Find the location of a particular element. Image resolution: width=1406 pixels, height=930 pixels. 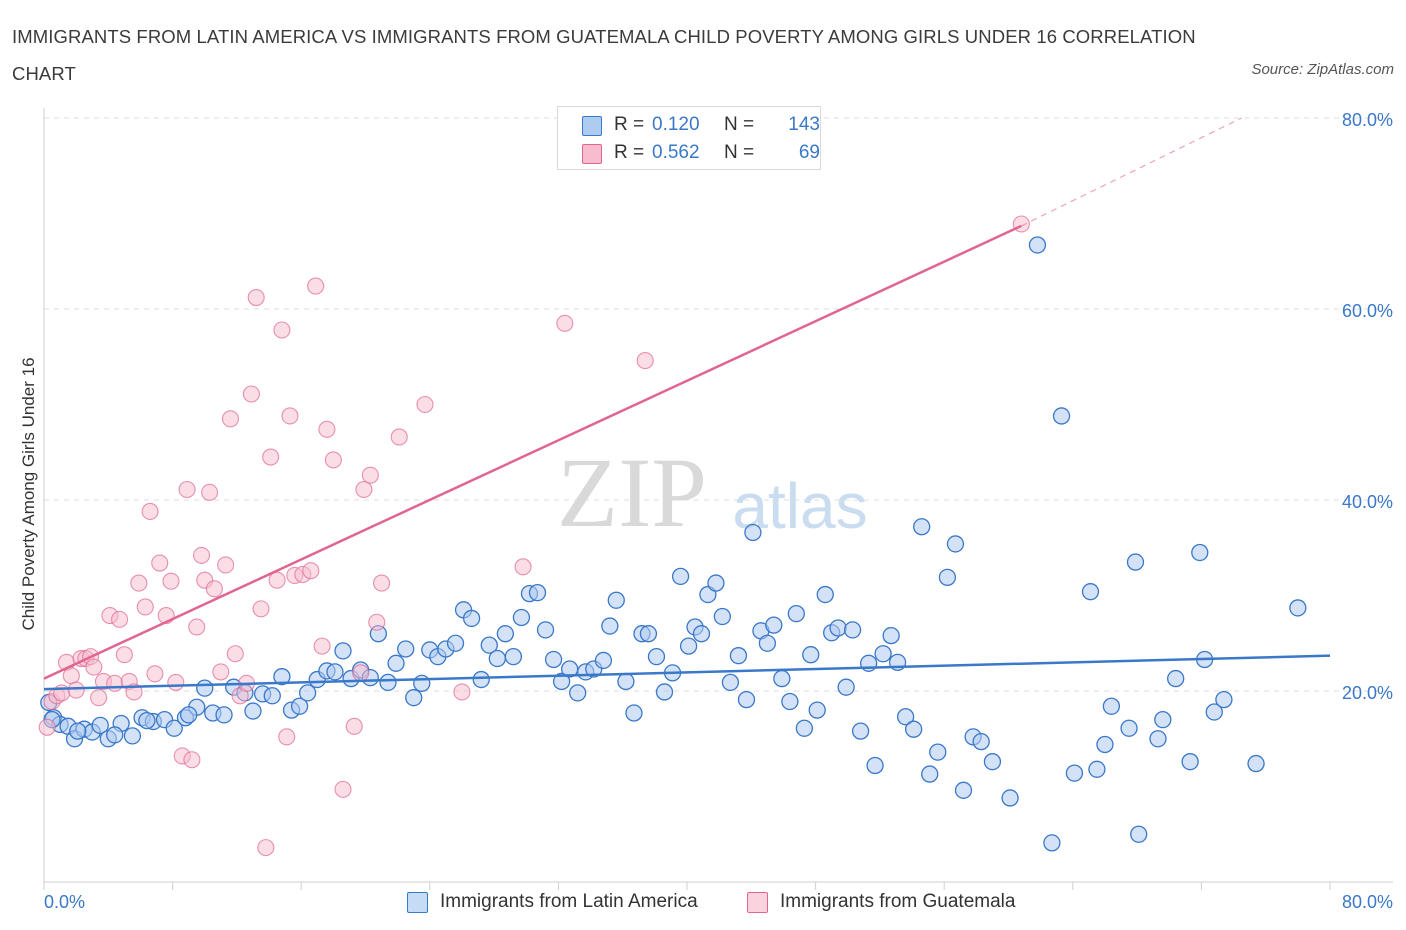

legend-r-label: R = is located at coordinates (629, 124).